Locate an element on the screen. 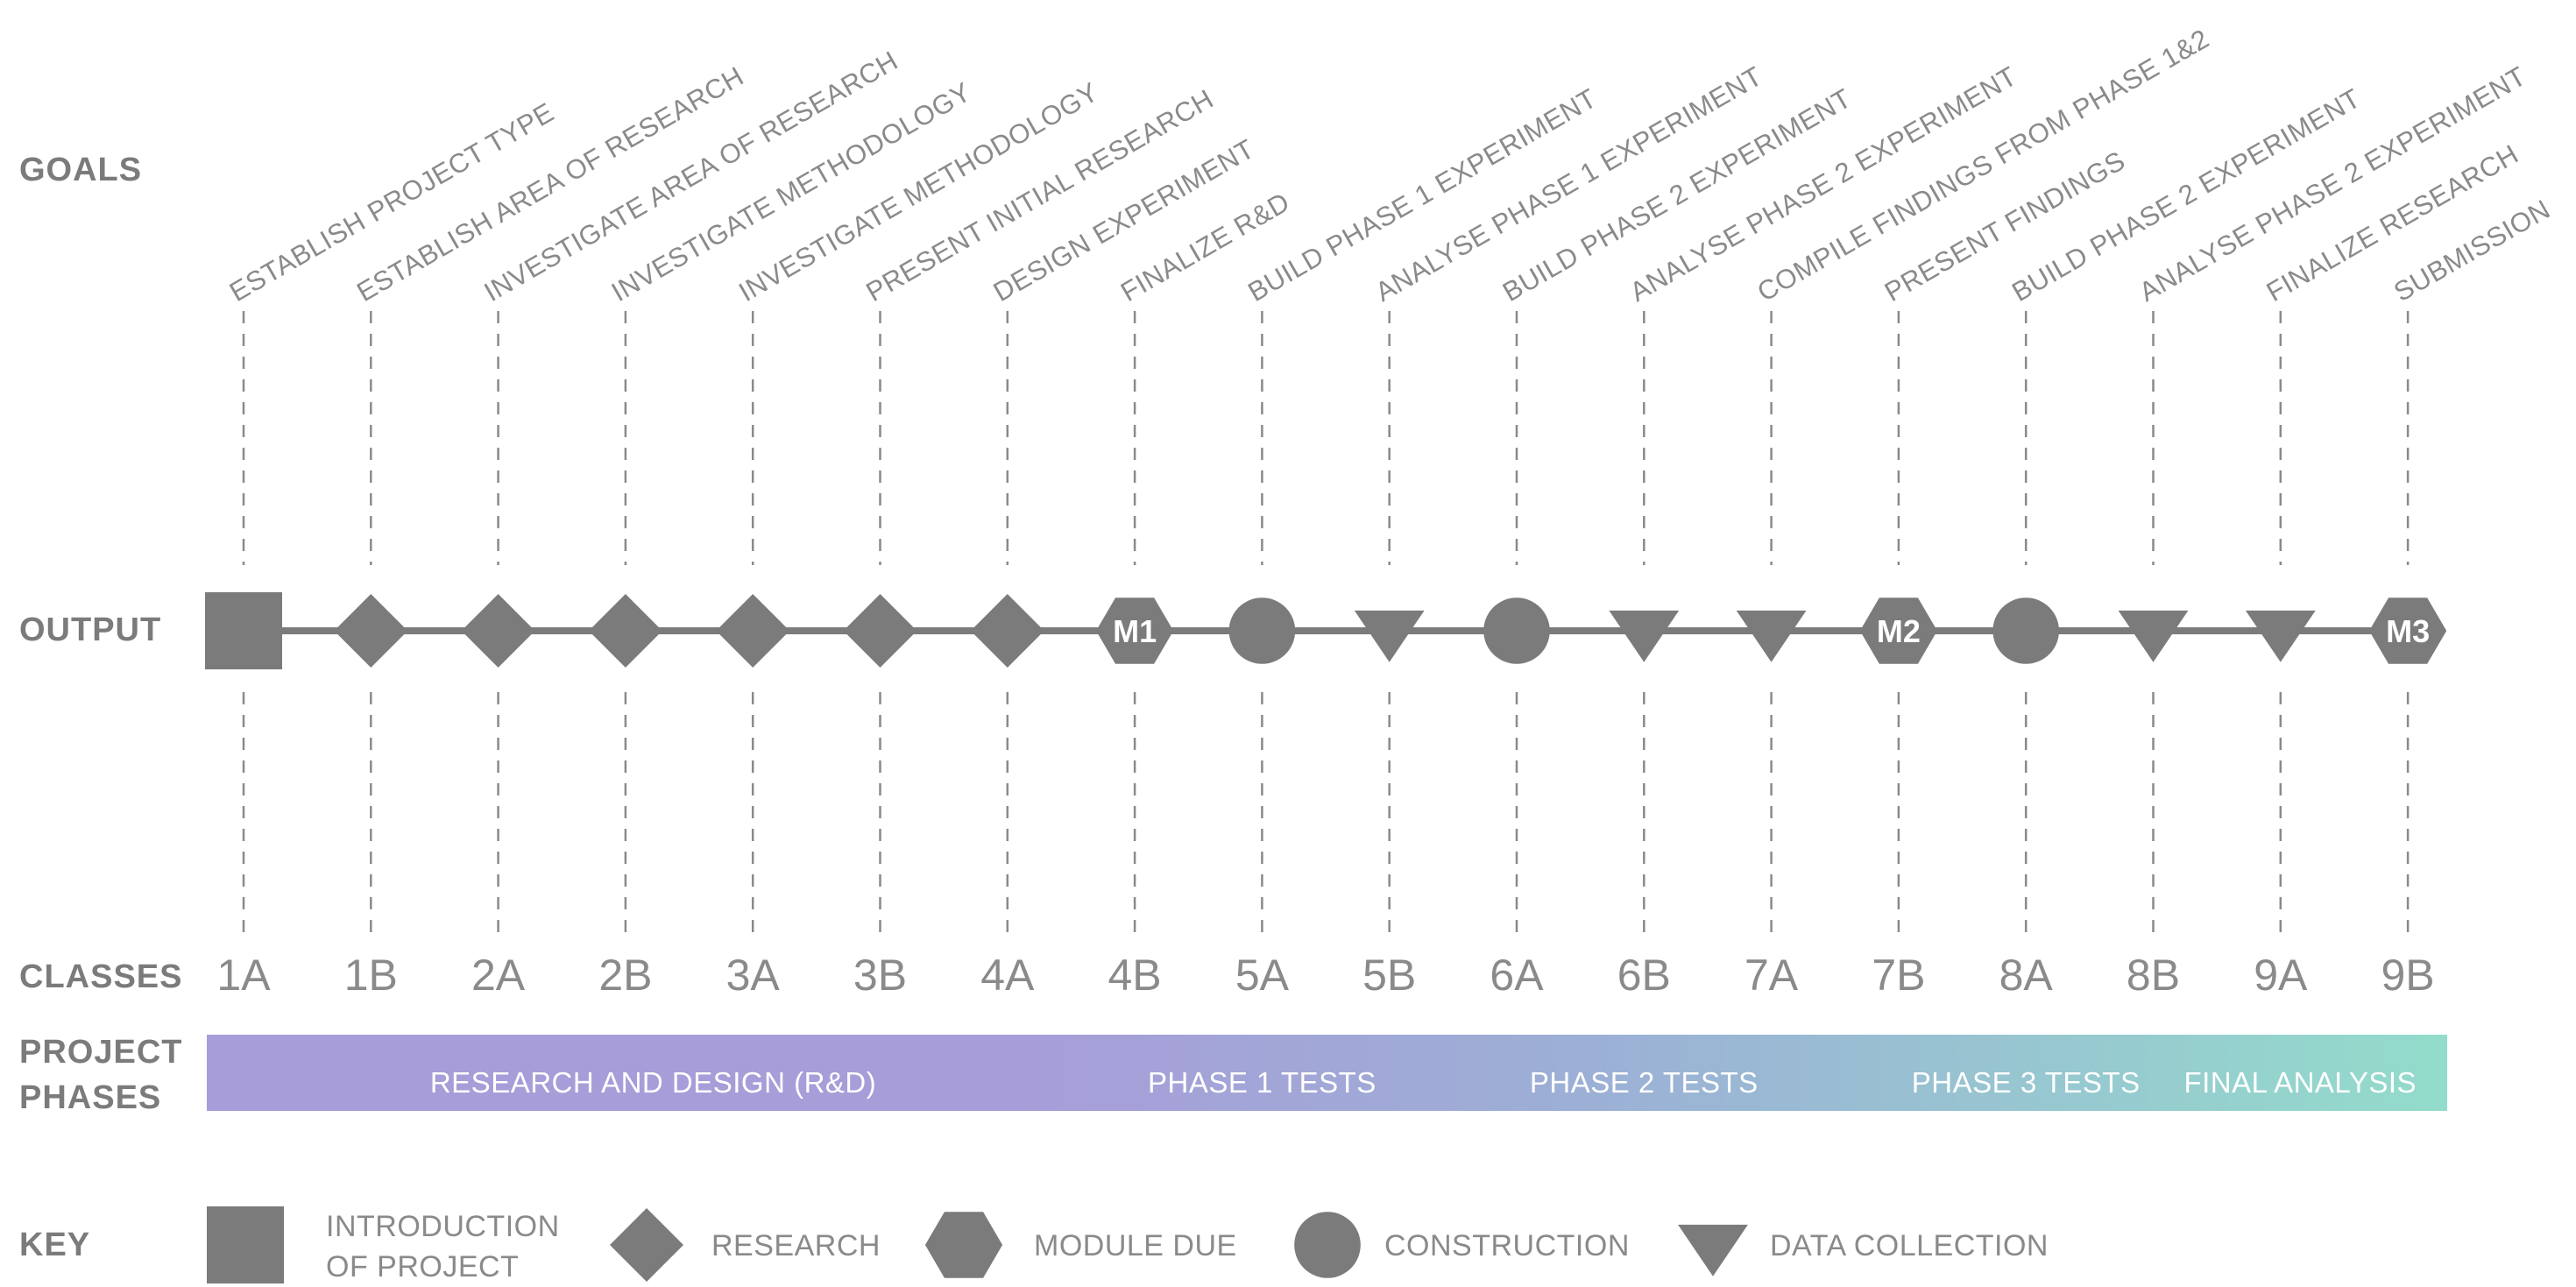  key-label: RESEARCH is located at coordinates (796, 1245).